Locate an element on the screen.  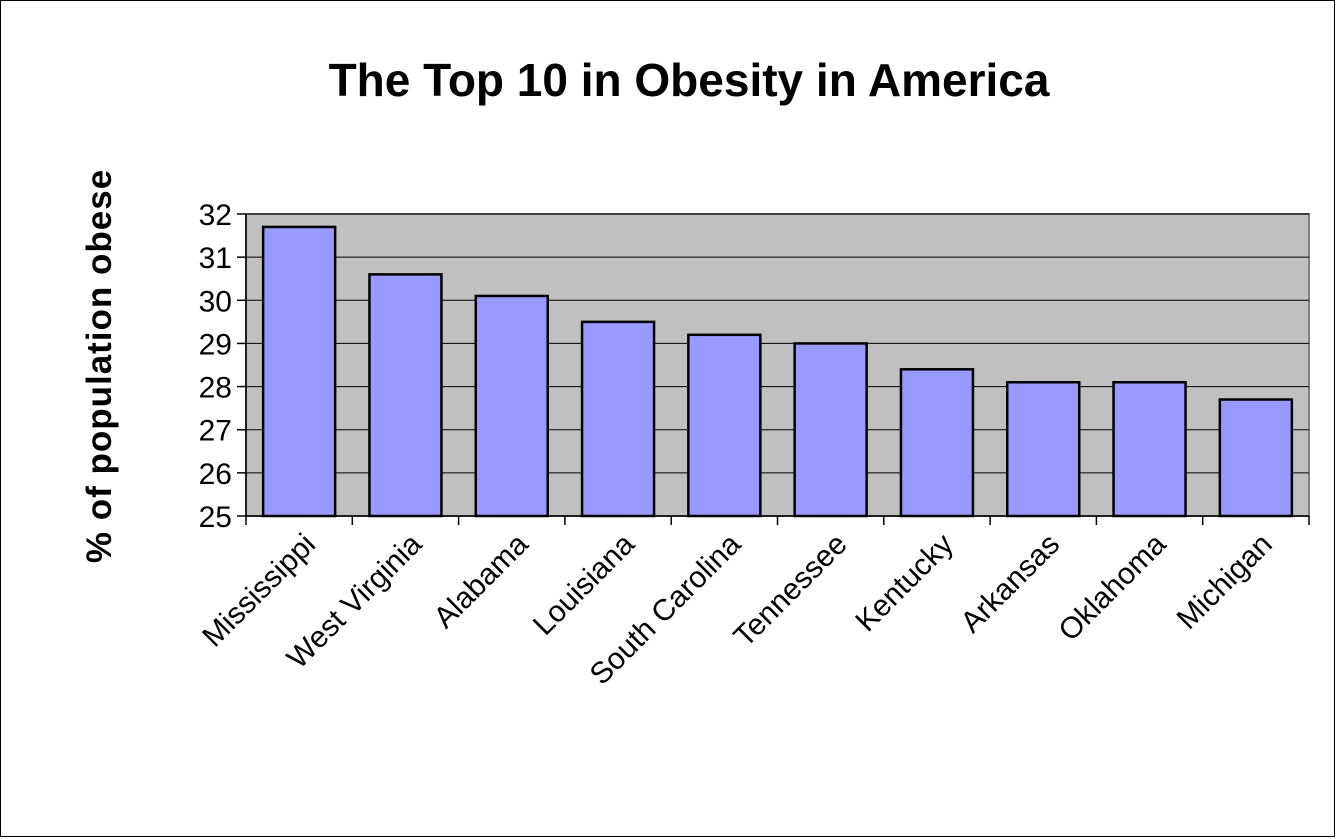
bar-kentucky is located at coordinates (937, 443).